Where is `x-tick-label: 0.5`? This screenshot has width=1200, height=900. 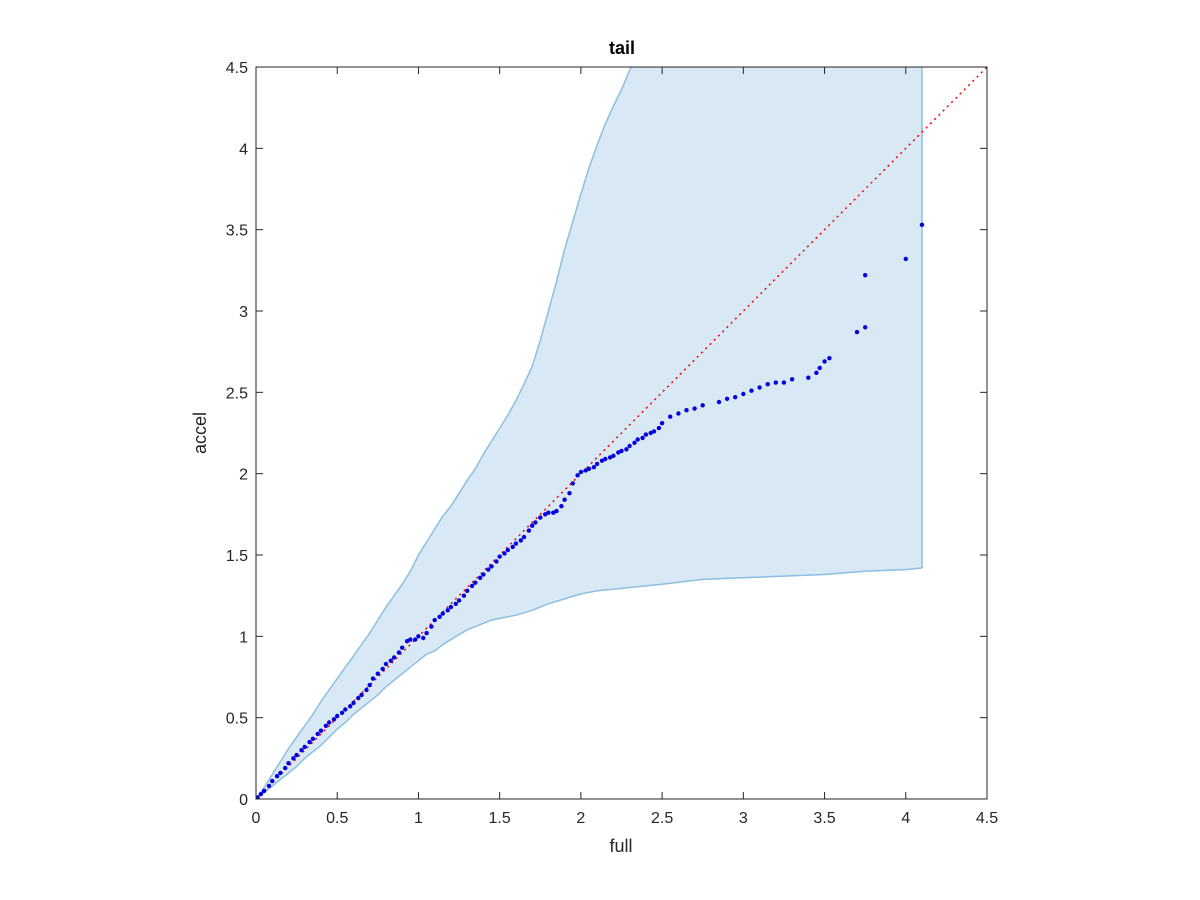
x-tick-label: 0.5 is located at coordinates (337, 818).